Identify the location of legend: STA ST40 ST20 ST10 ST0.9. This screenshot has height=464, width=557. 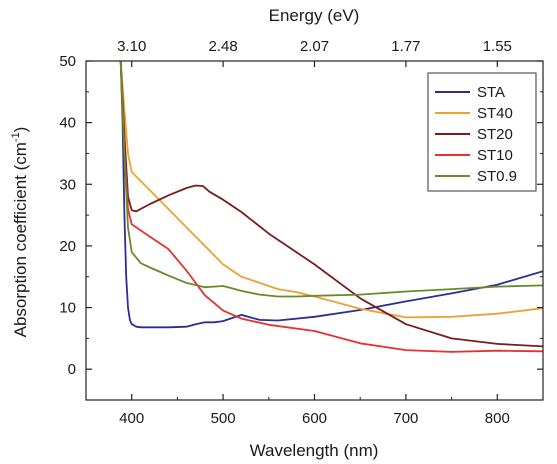
(482, 132).